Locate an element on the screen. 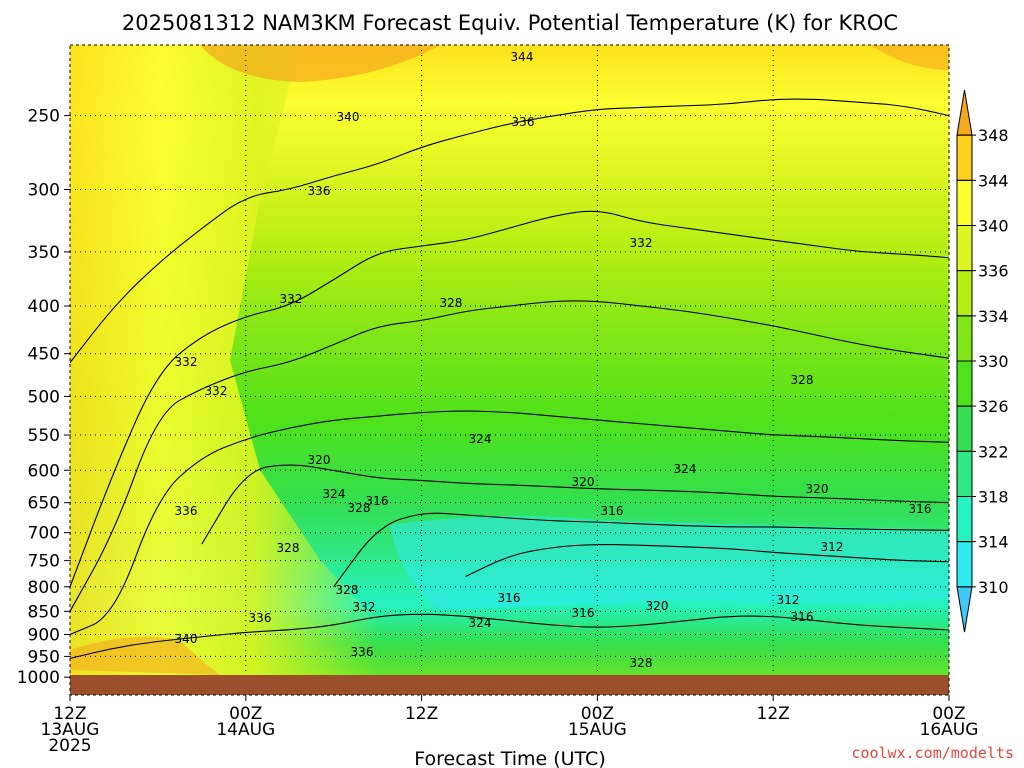 This screenshot has height=768, width=1024. hot-surface-region is located at coordinates (145, 655).